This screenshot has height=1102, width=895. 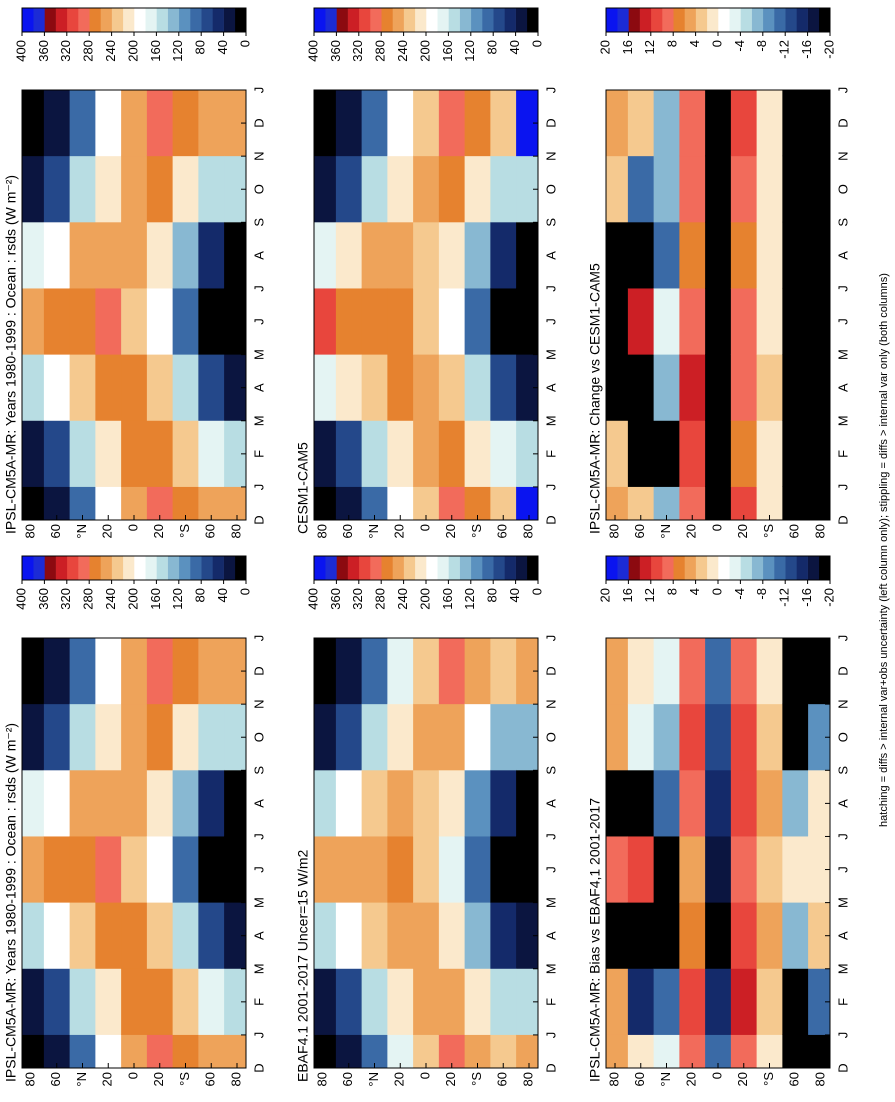 I want to click on x-tick-label: N, so click(x=258, y=155).